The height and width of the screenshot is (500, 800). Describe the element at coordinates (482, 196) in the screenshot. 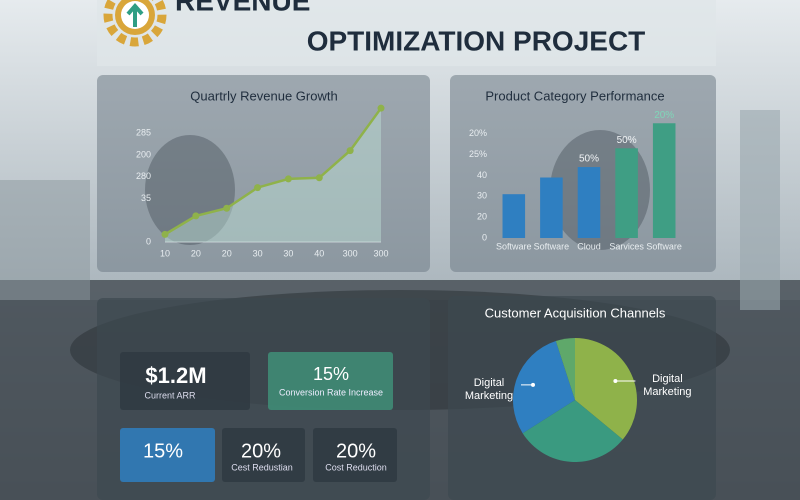

I see `y-tick-label: 30` at that location.